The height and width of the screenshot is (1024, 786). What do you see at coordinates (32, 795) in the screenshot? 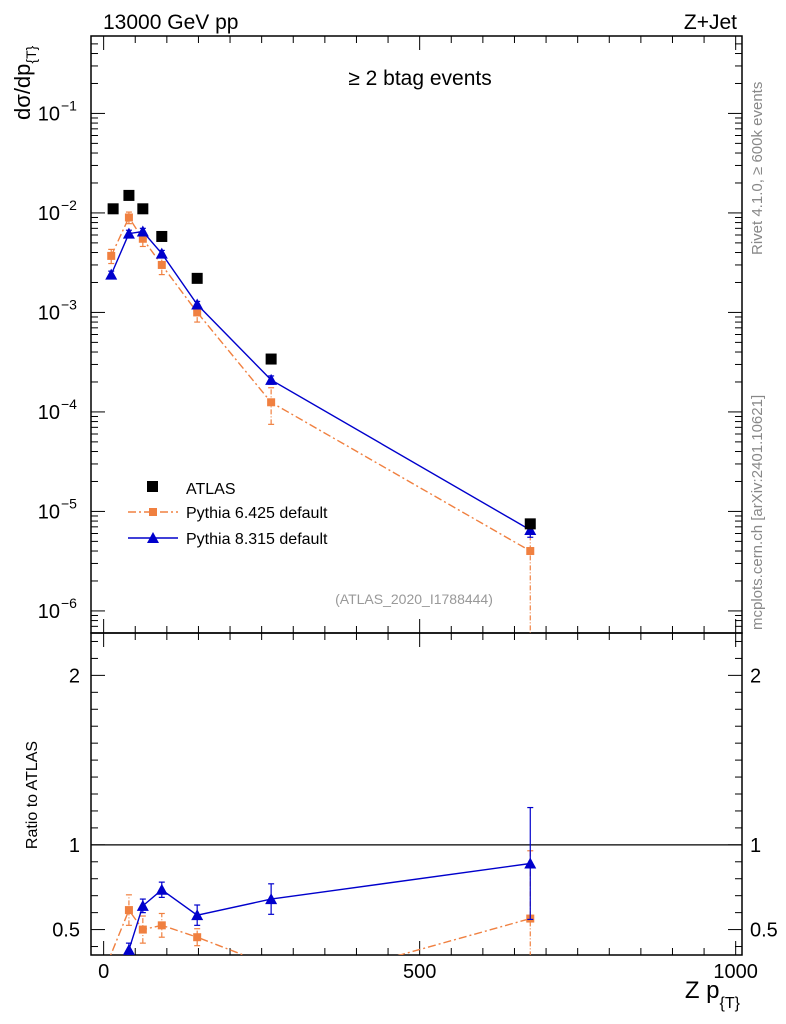
I see `ratio-y-axis-label: Ratio to ATLAS` at bounding box center [32, 795].